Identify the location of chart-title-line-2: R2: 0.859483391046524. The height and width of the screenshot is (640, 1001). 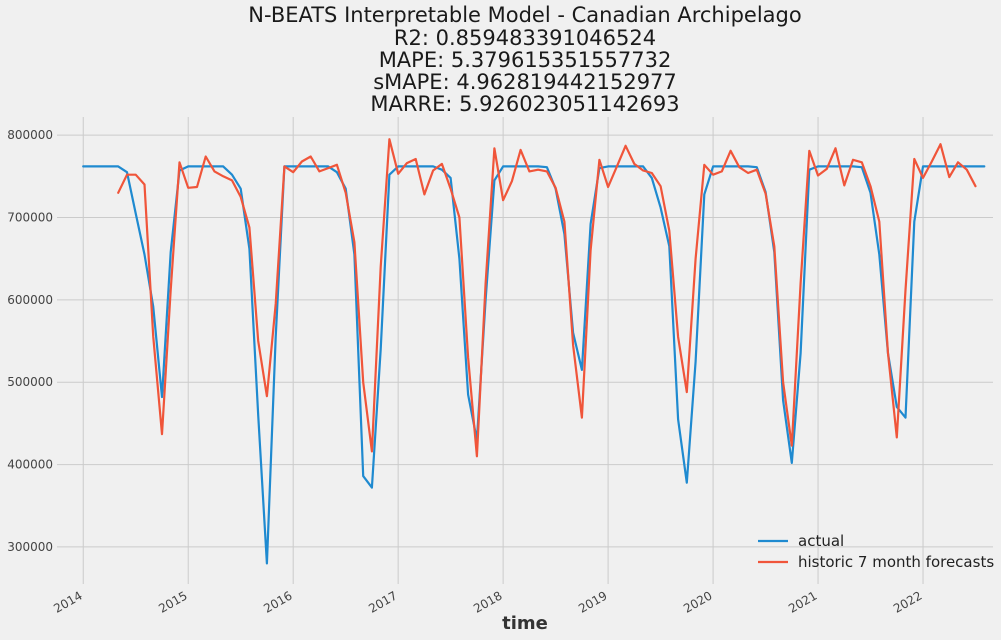
(525, 38).